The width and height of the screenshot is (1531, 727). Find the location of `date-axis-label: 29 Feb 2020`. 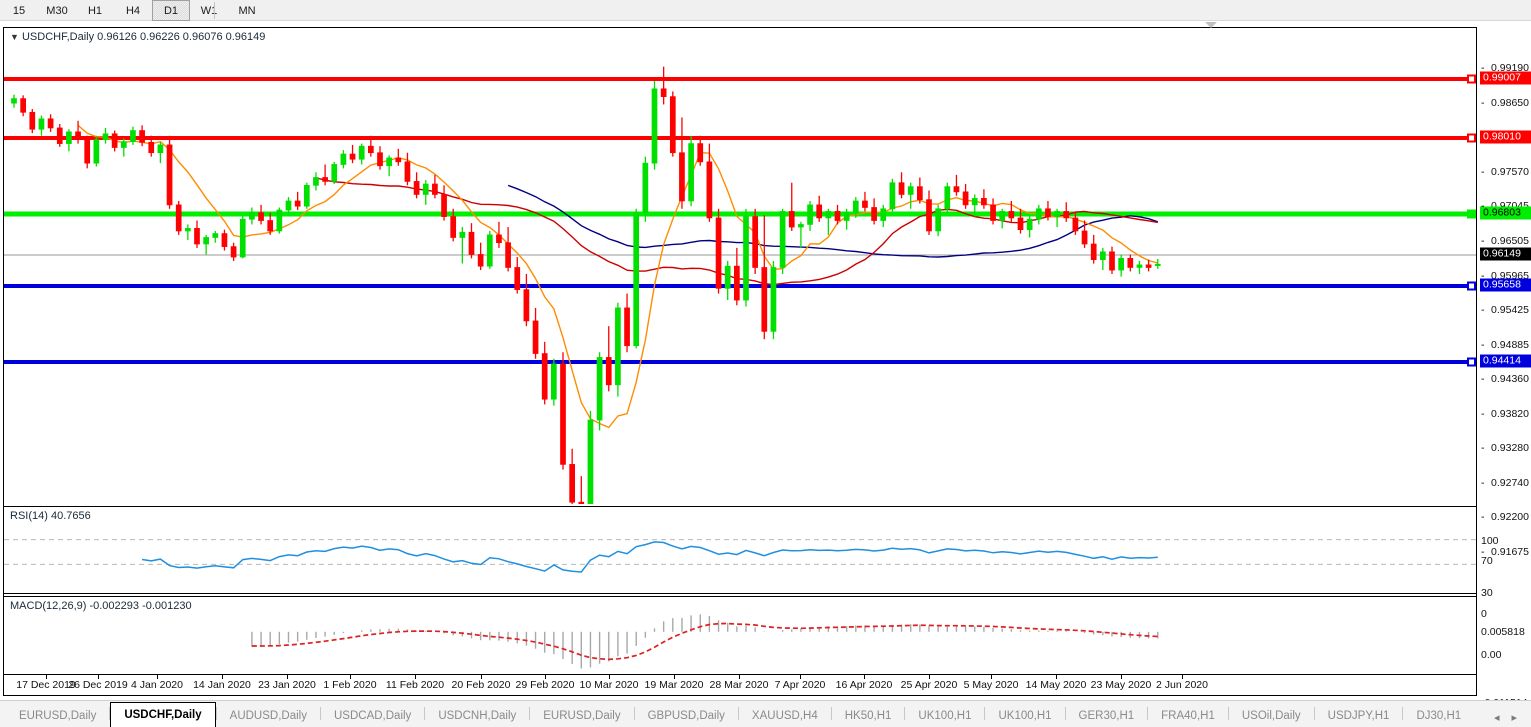

date-axis-label: 29 Feb 2020 is located at coordinates (545, 685).